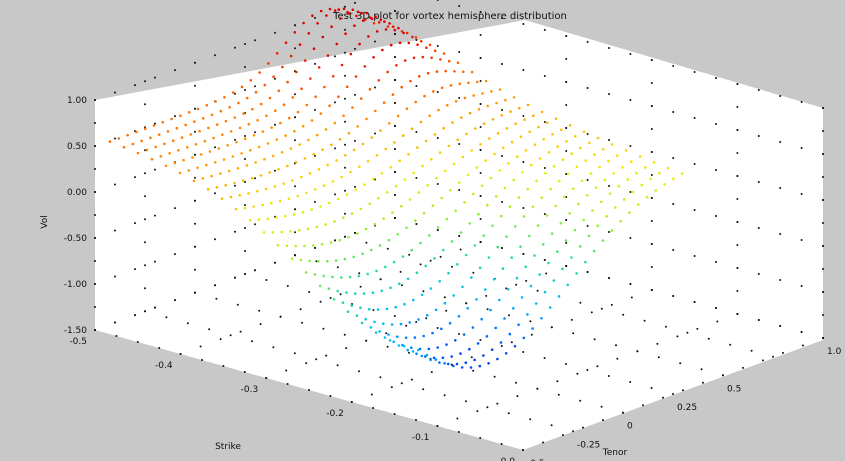  Describe the element at coordinates (76, 331) in the screenshot. I see `z-tick-label: -1.50` at that location.